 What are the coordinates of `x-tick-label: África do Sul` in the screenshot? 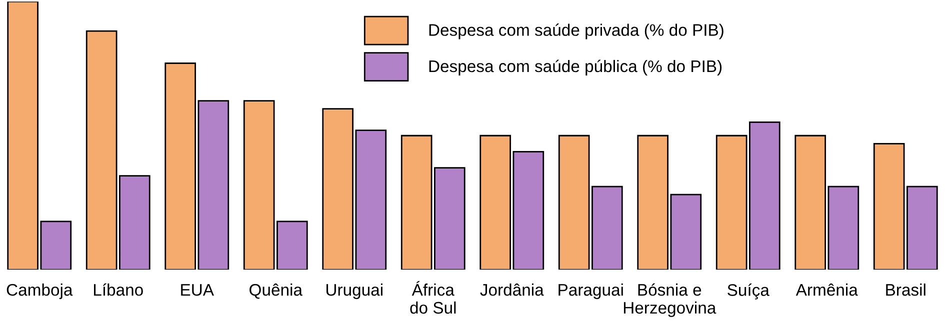 It's located at (433, 297).